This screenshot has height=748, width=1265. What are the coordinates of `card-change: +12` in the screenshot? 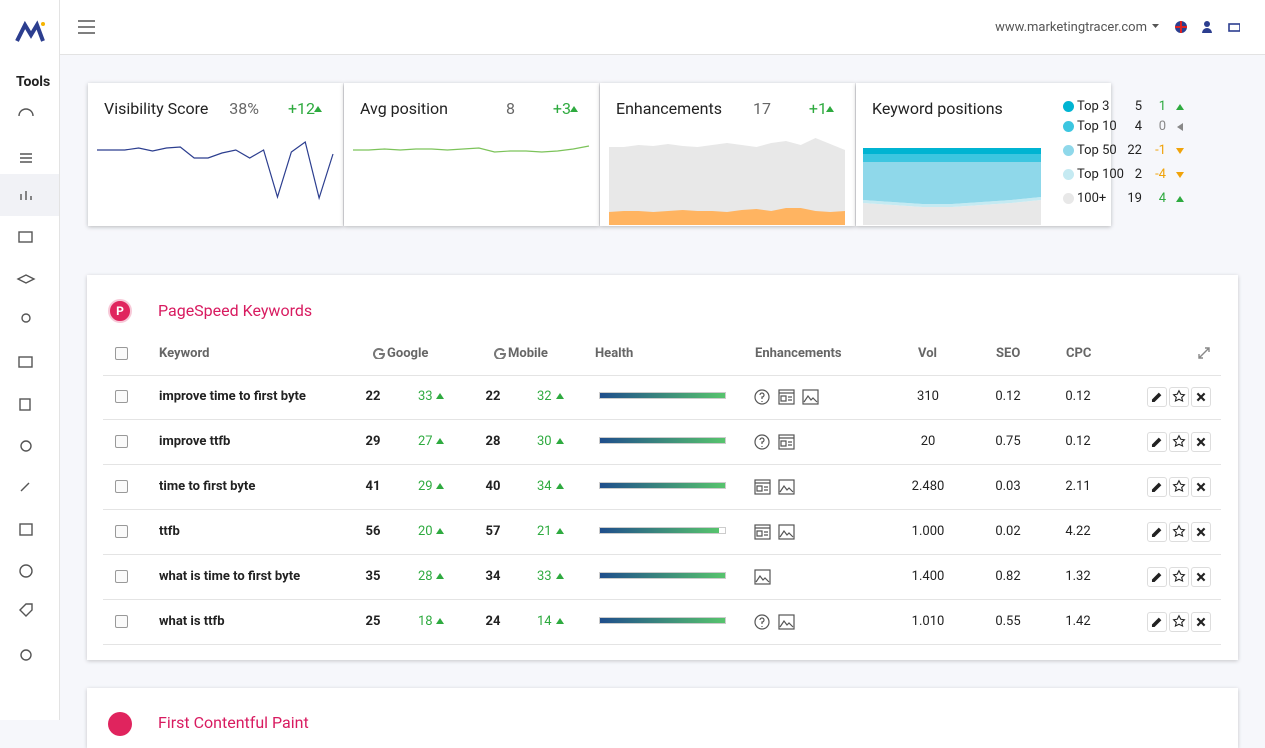 It's located at (301, 108).